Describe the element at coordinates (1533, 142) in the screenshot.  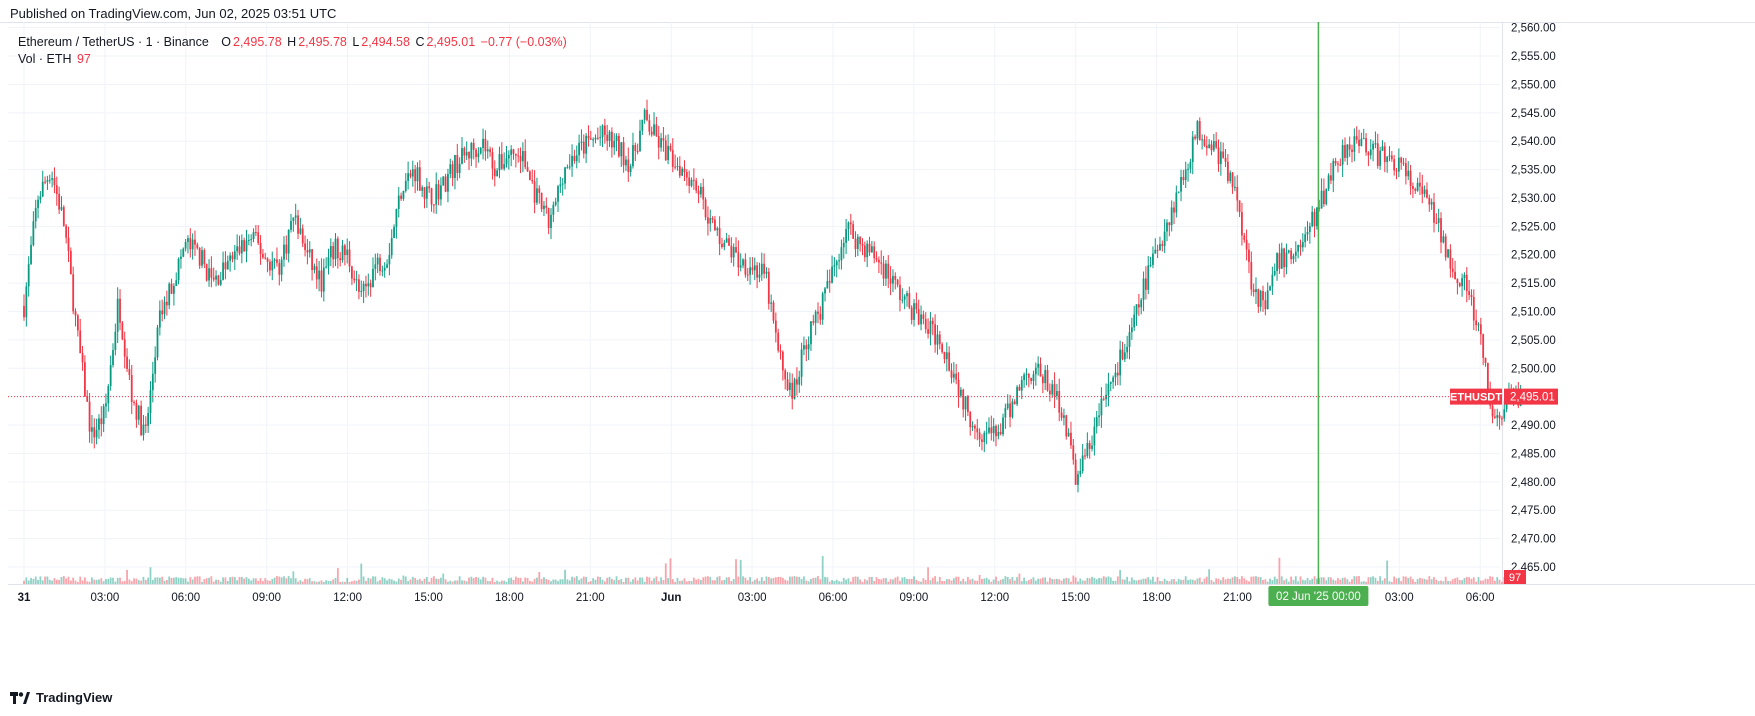
I see `y-tick-label: 2,540.00` at that location.